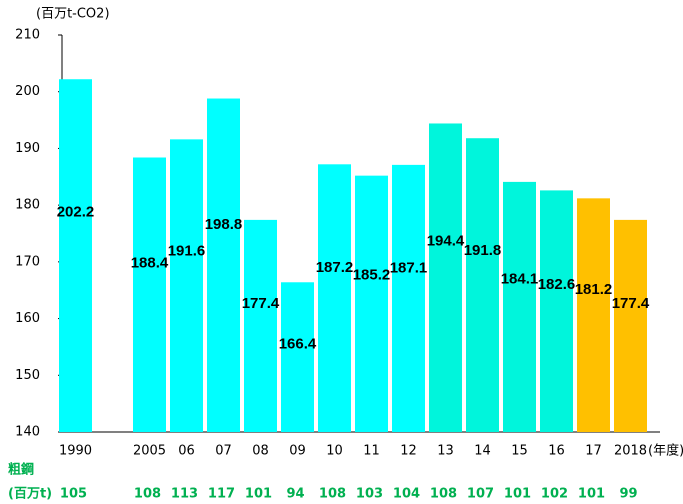 This screenshot has height=504, width=683. I want to click on x-tick-label: 06, so click(186, 451).